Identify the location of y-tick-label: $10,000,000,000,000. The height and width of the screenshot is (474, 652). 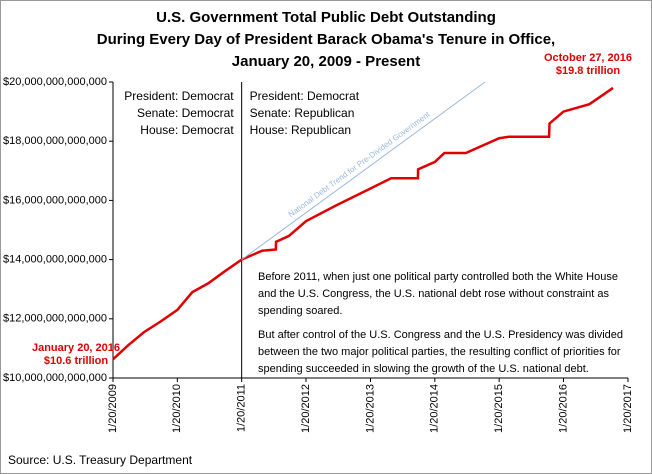
(55, 378).